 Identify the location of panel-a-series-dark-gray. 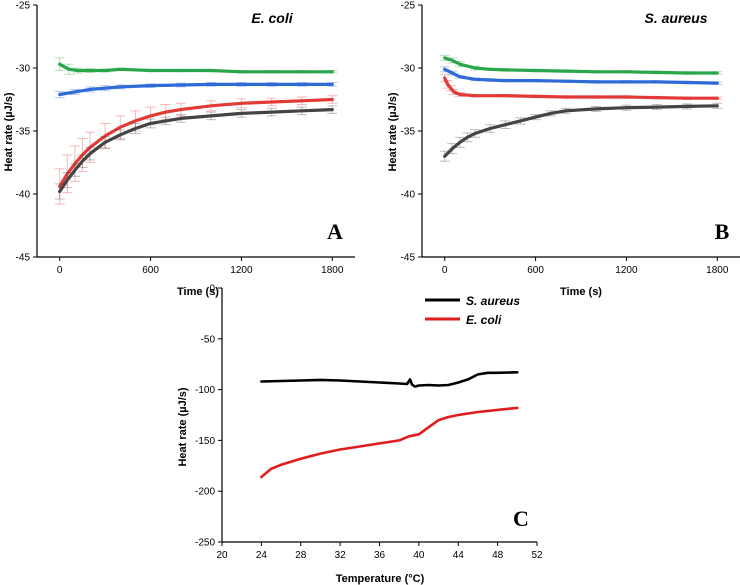
(196, 150).